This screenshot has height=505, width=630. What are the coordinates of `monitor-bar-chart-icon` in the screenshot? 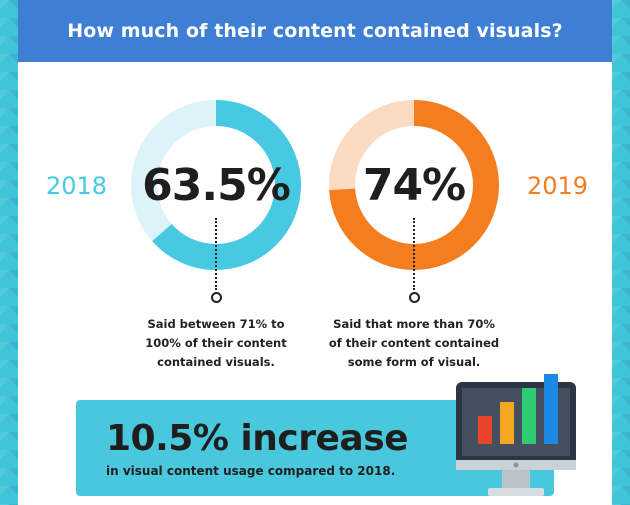 It's located at (515, 431).